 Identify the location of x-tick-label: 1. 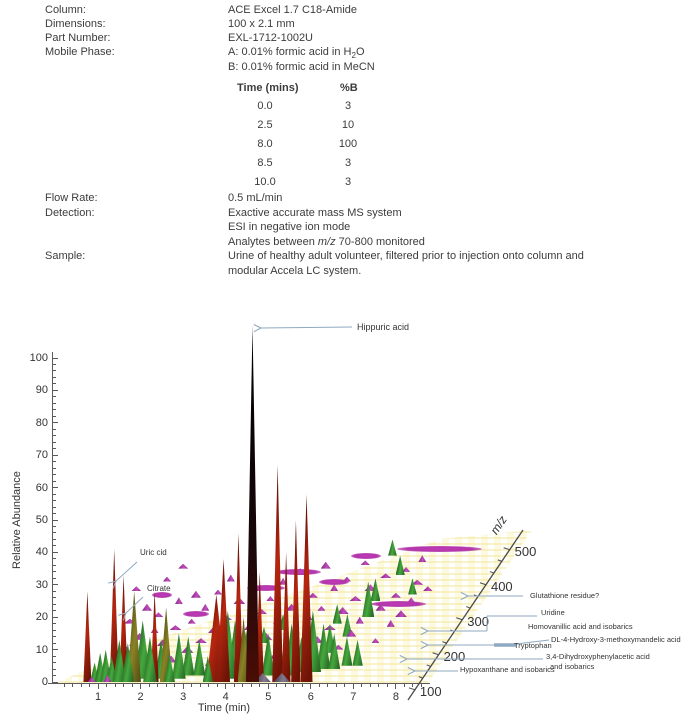
(98, 697).